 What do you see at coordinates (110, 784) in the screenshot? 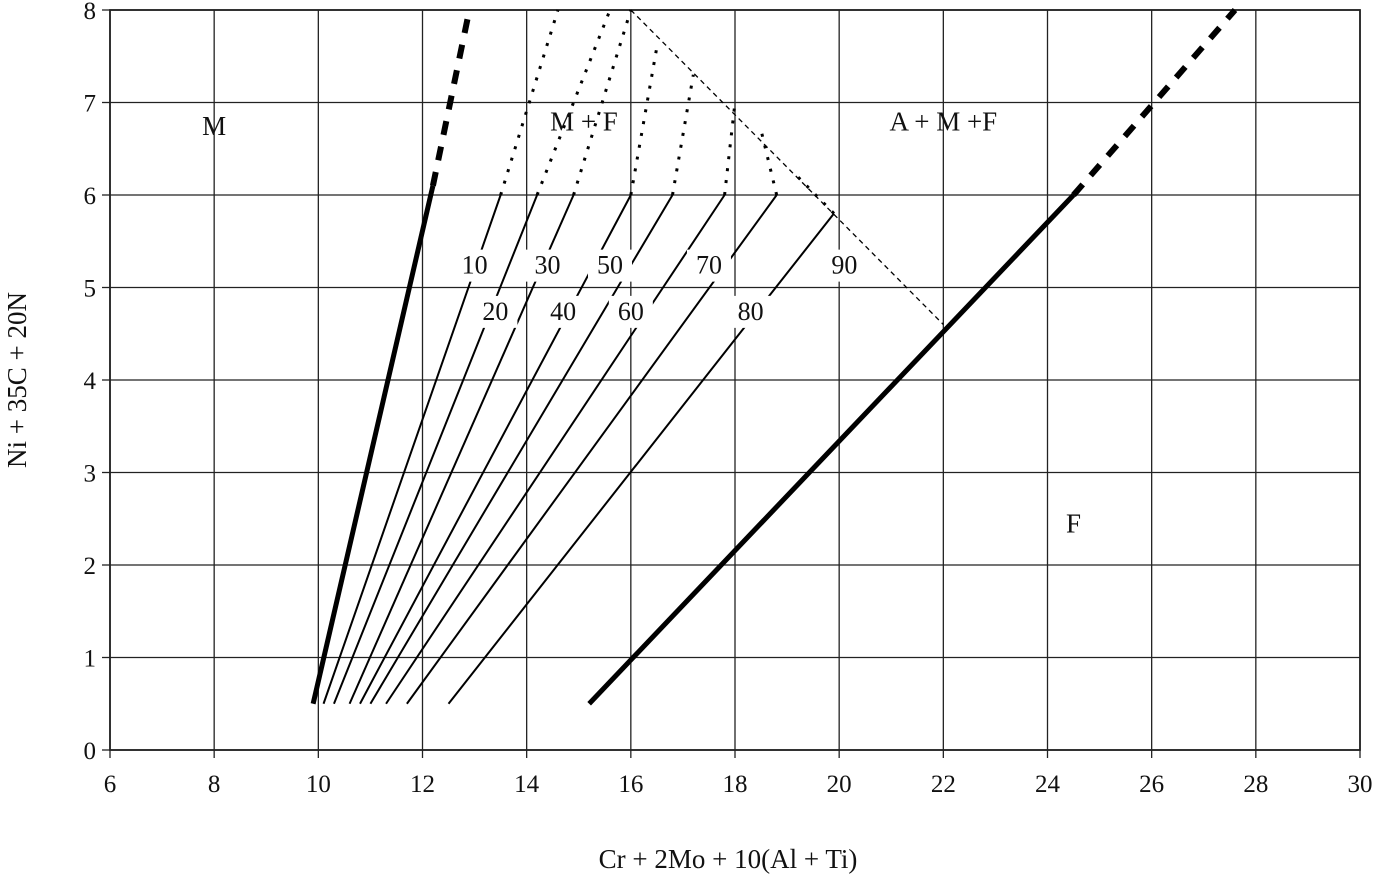
I see `x-tick-label: 6` at bounding box center [110, 784].